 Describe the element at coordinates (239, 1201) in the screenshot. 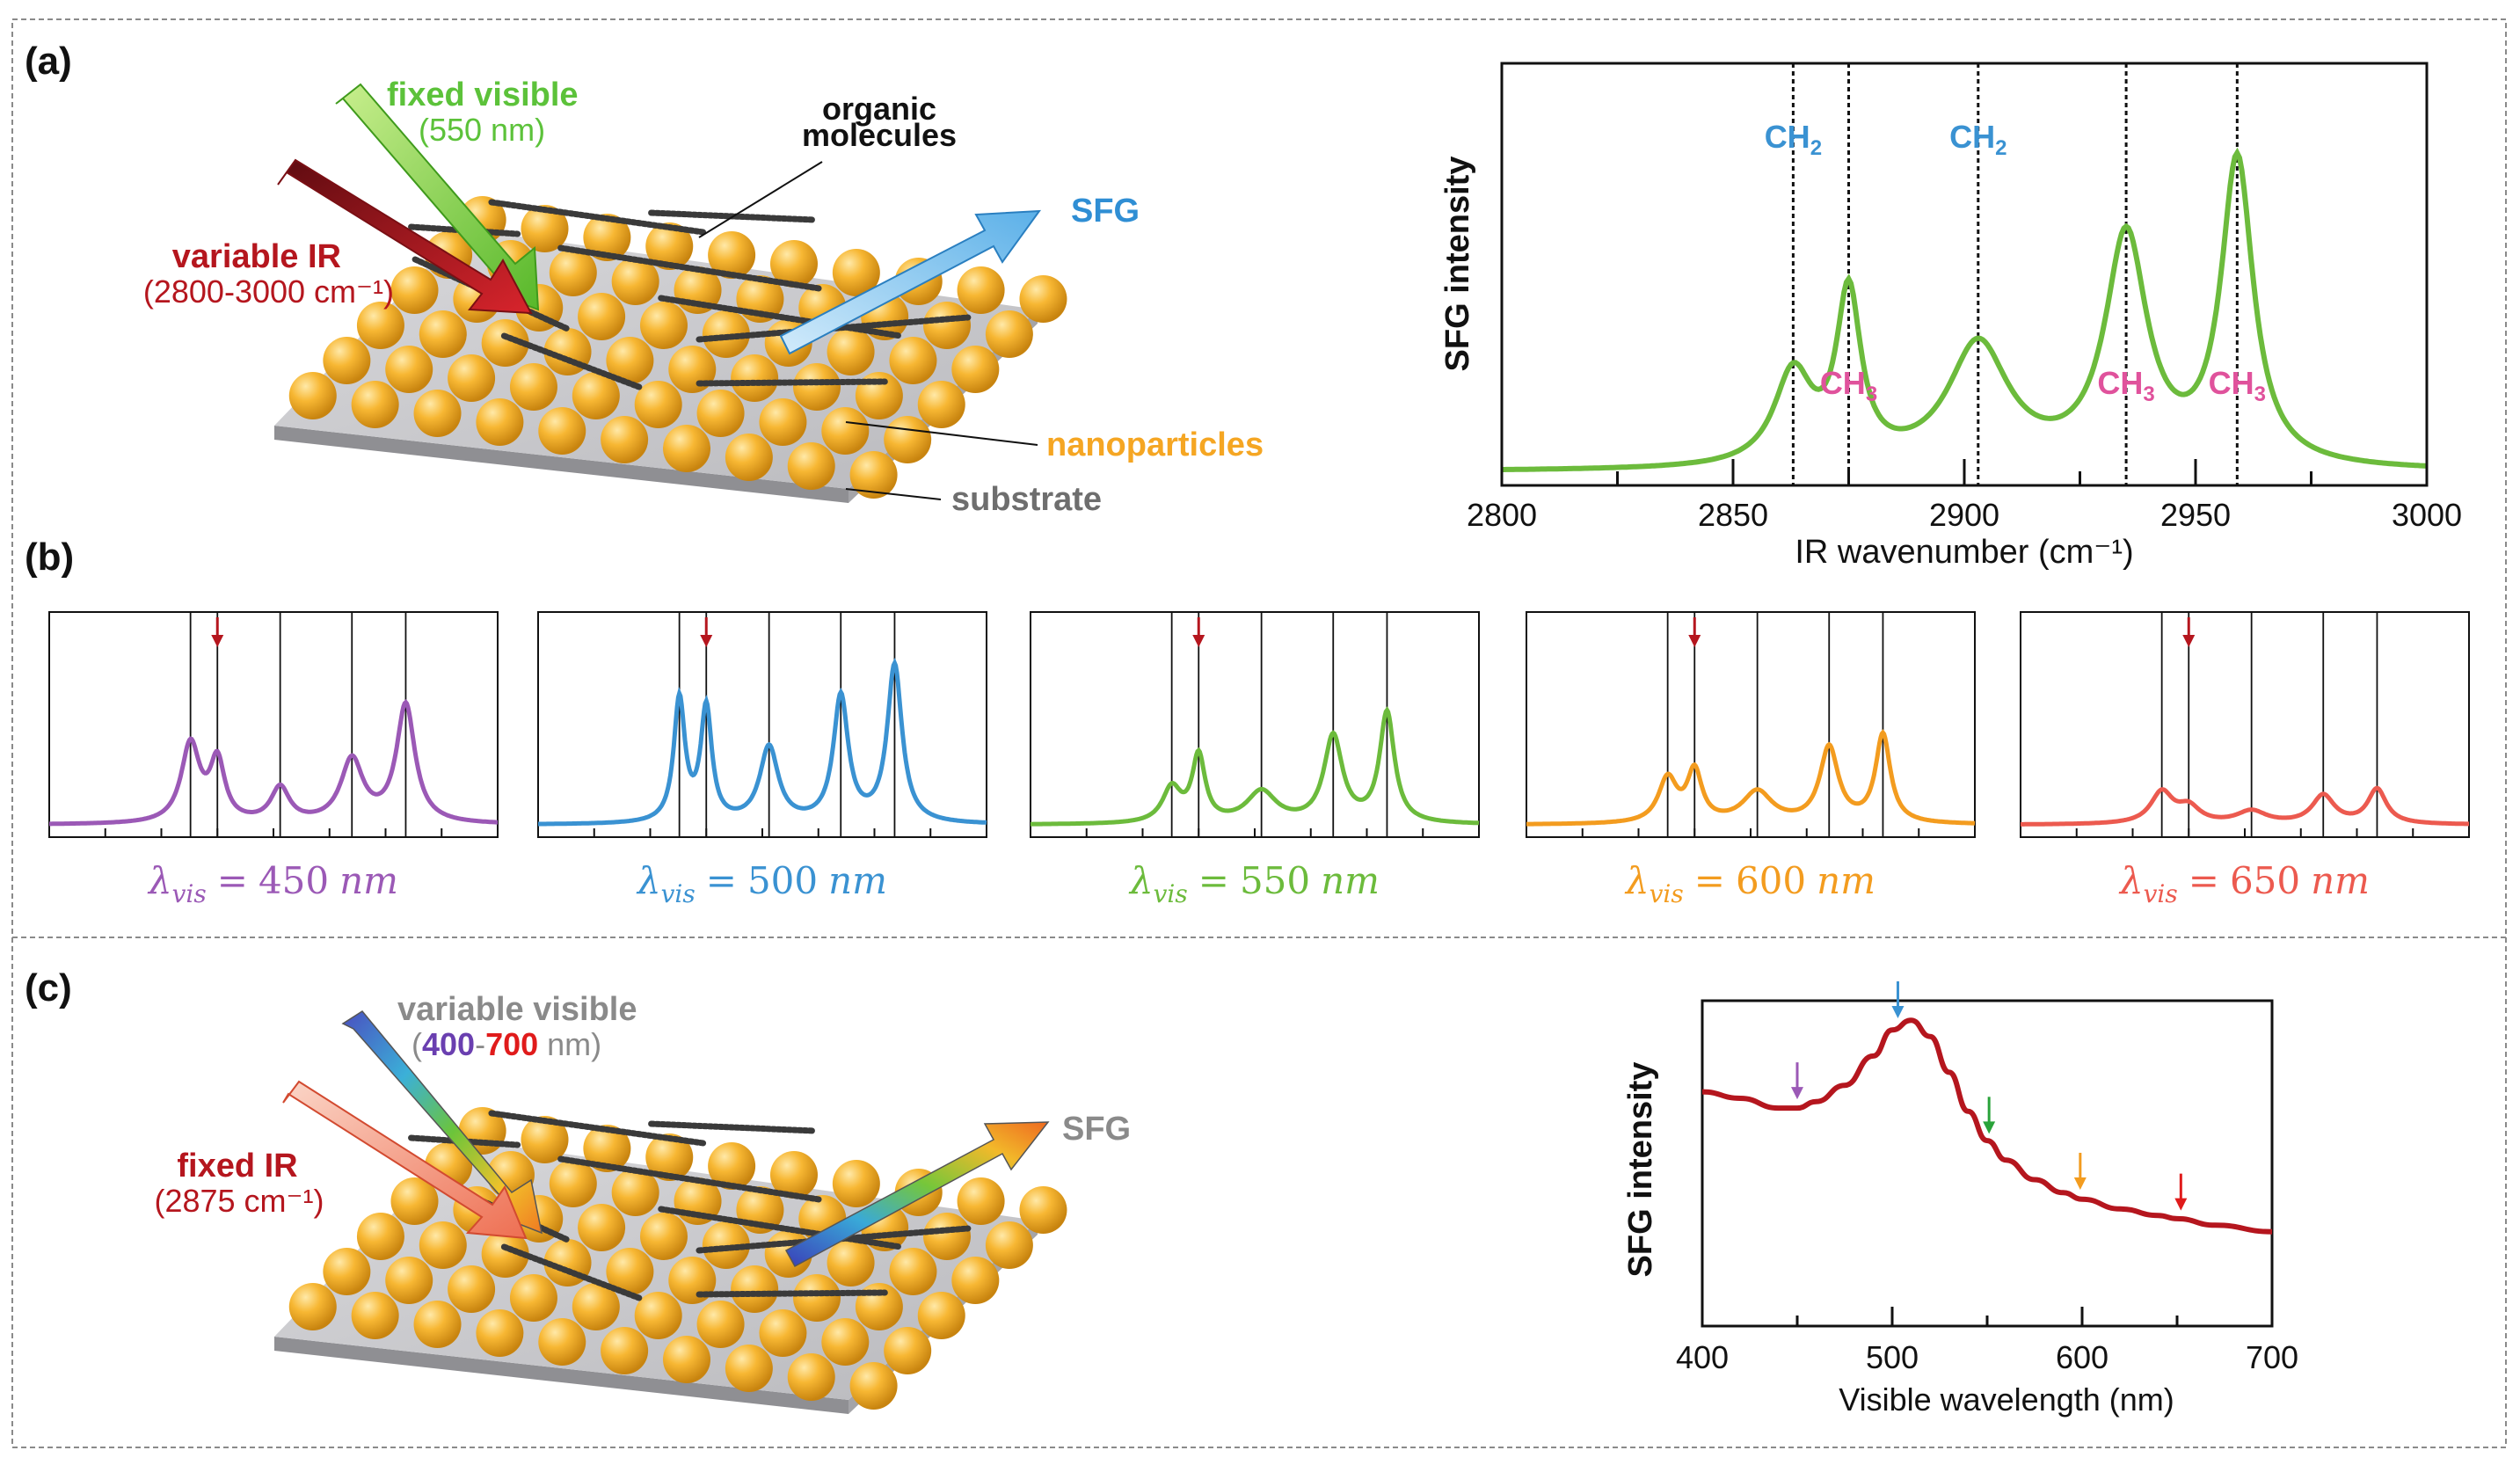

I see `fixed-ir-value: (2875 cm⁻¹)` at that location.